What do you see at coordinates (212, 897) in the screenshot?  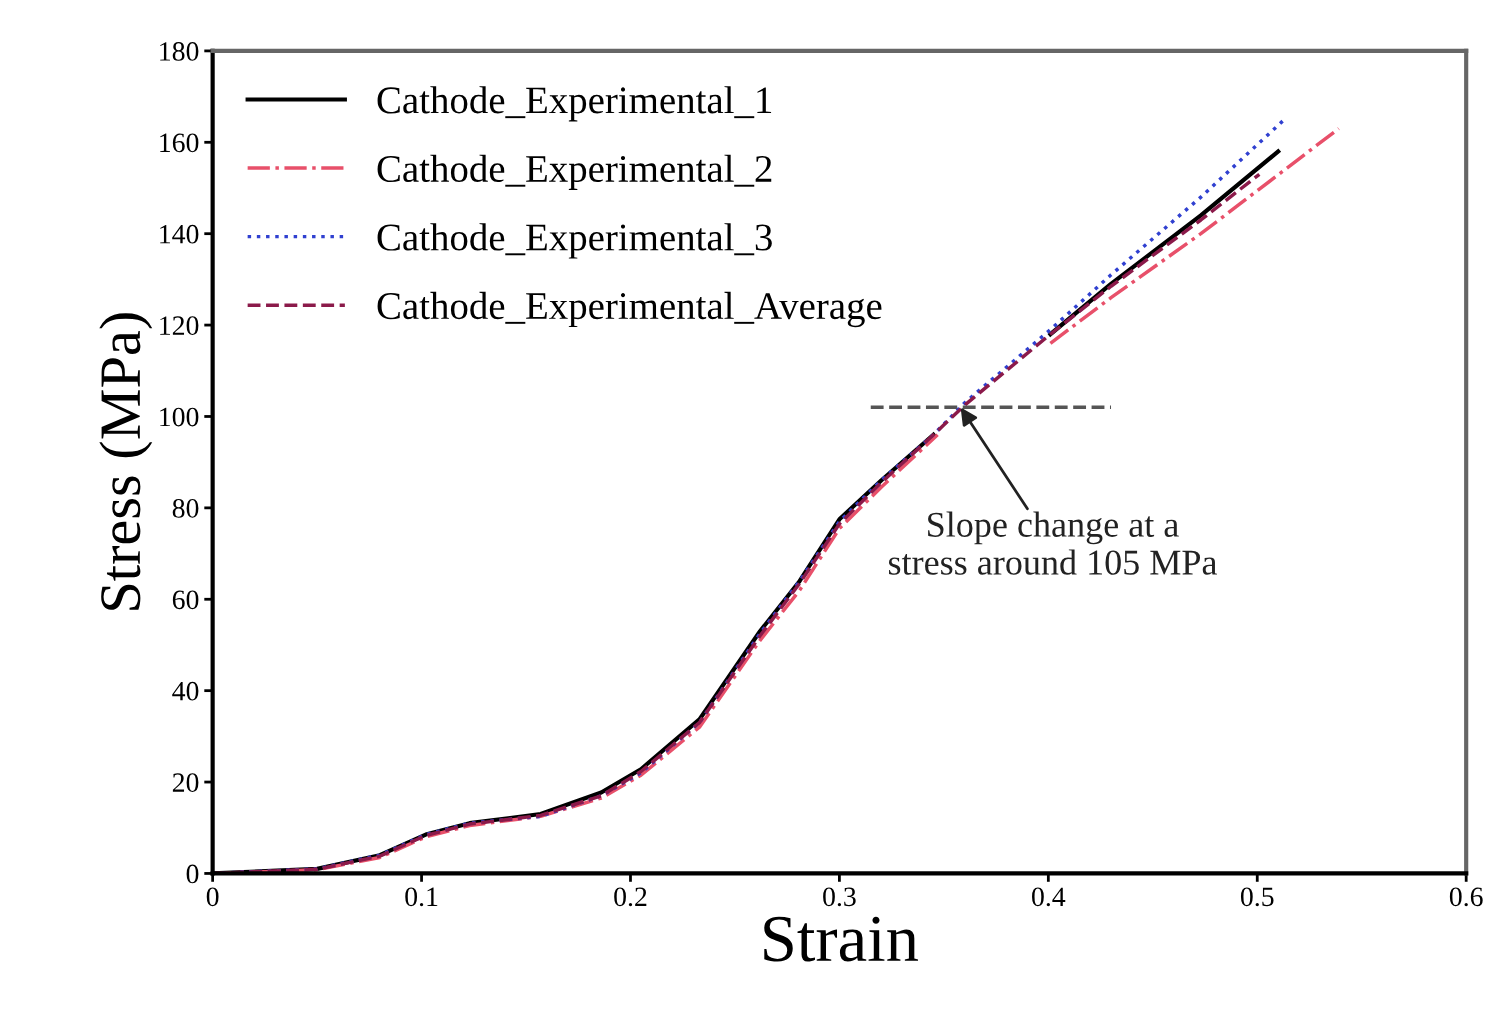 I see `x-tick-label: 0` at bounding box center [212, 897].